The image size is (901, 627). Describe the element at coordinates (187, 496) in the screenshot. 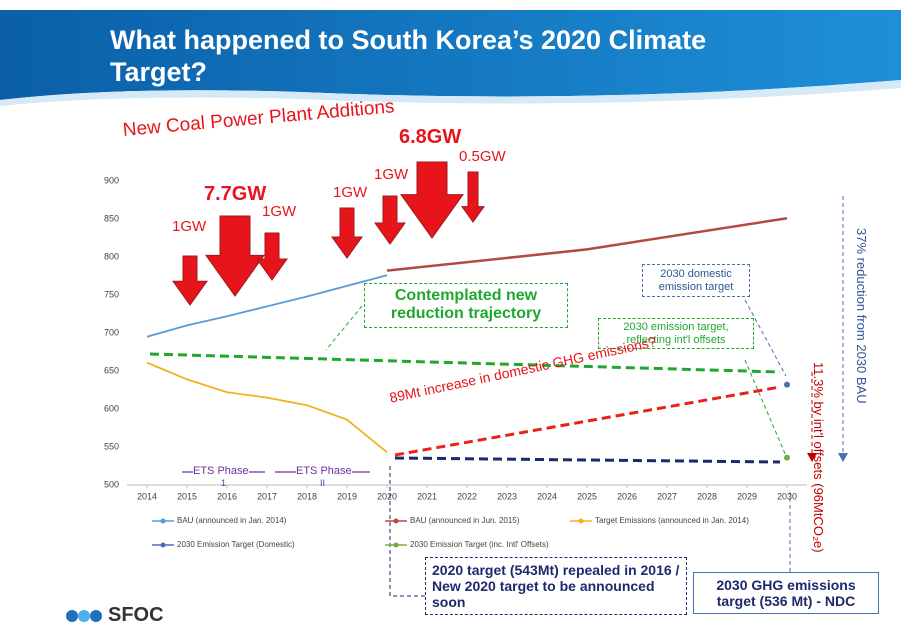

I see `x-tick-label: 2015` at that location.